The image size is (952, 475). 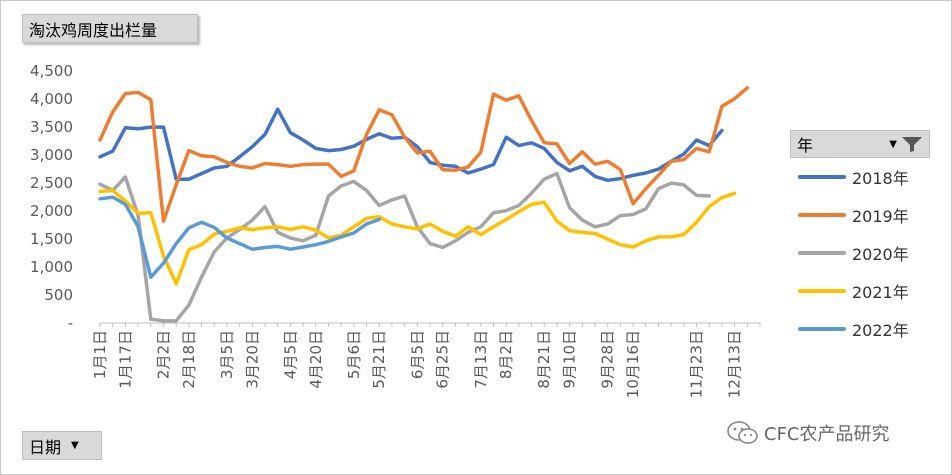 I want to click on legend-label: 2022年, so click(x=880, y=330).